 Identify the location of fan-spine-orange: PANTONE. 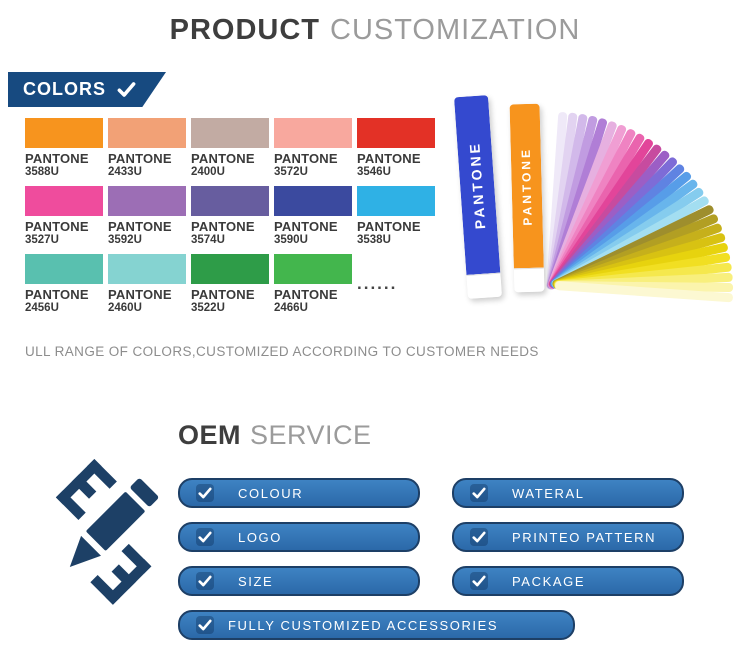
(527, 198).